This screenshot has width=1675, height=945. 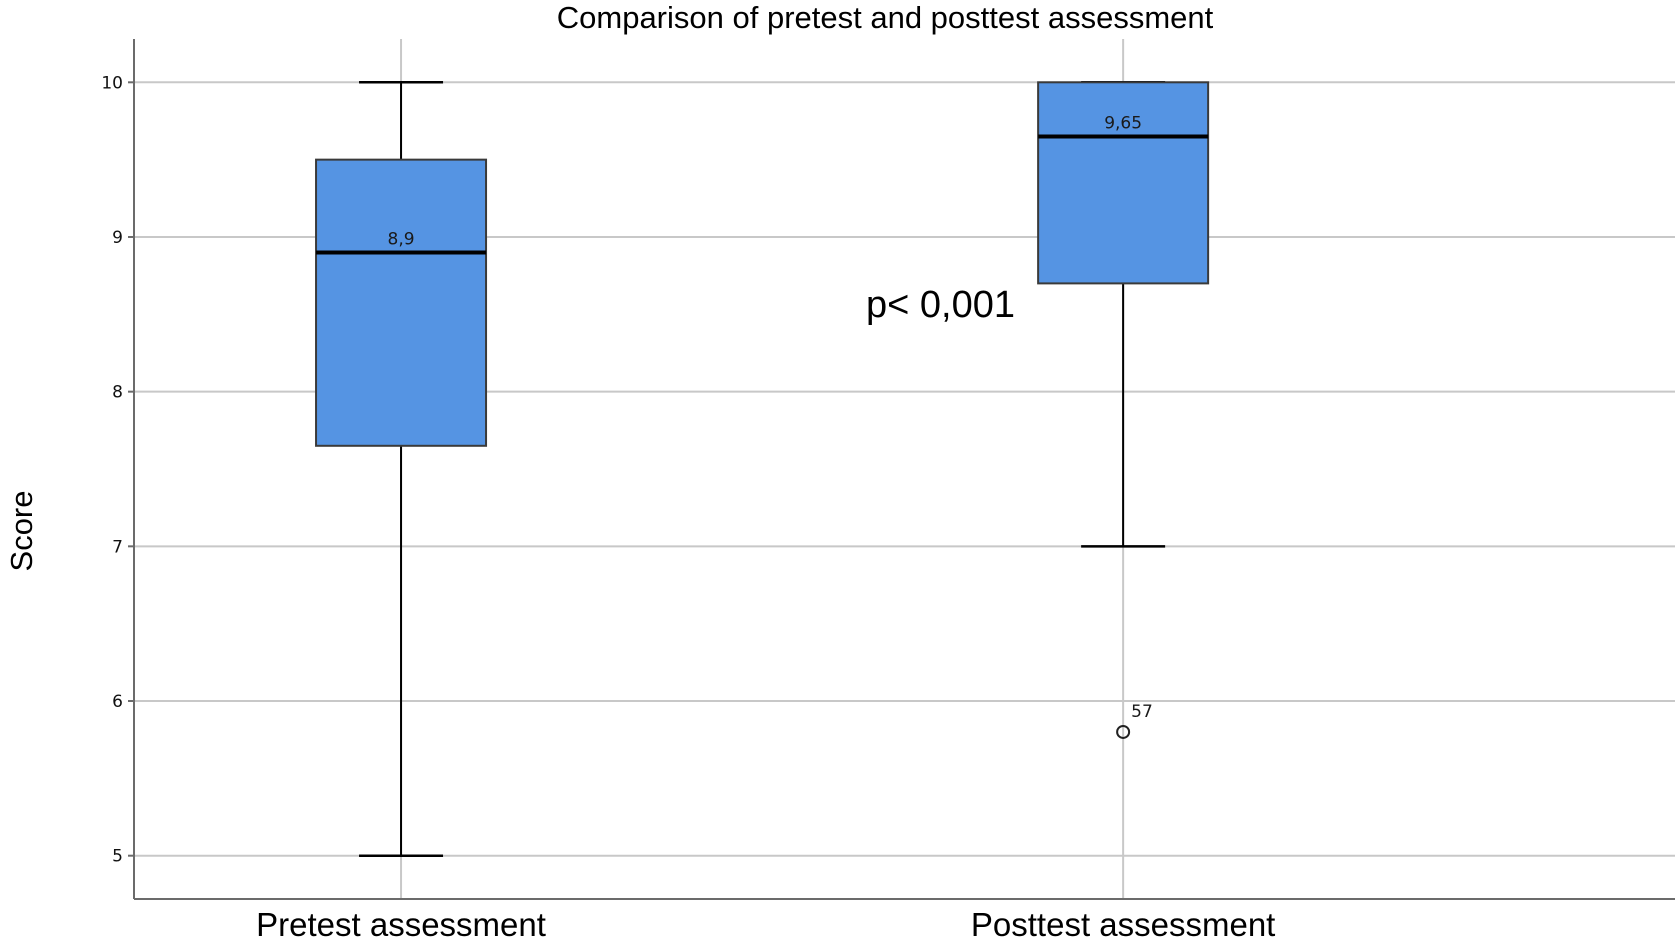 What do you see at coordinates (401, 469) in the screenshot?
I see `box-group: 8,9` at bounding box center [401, 469].